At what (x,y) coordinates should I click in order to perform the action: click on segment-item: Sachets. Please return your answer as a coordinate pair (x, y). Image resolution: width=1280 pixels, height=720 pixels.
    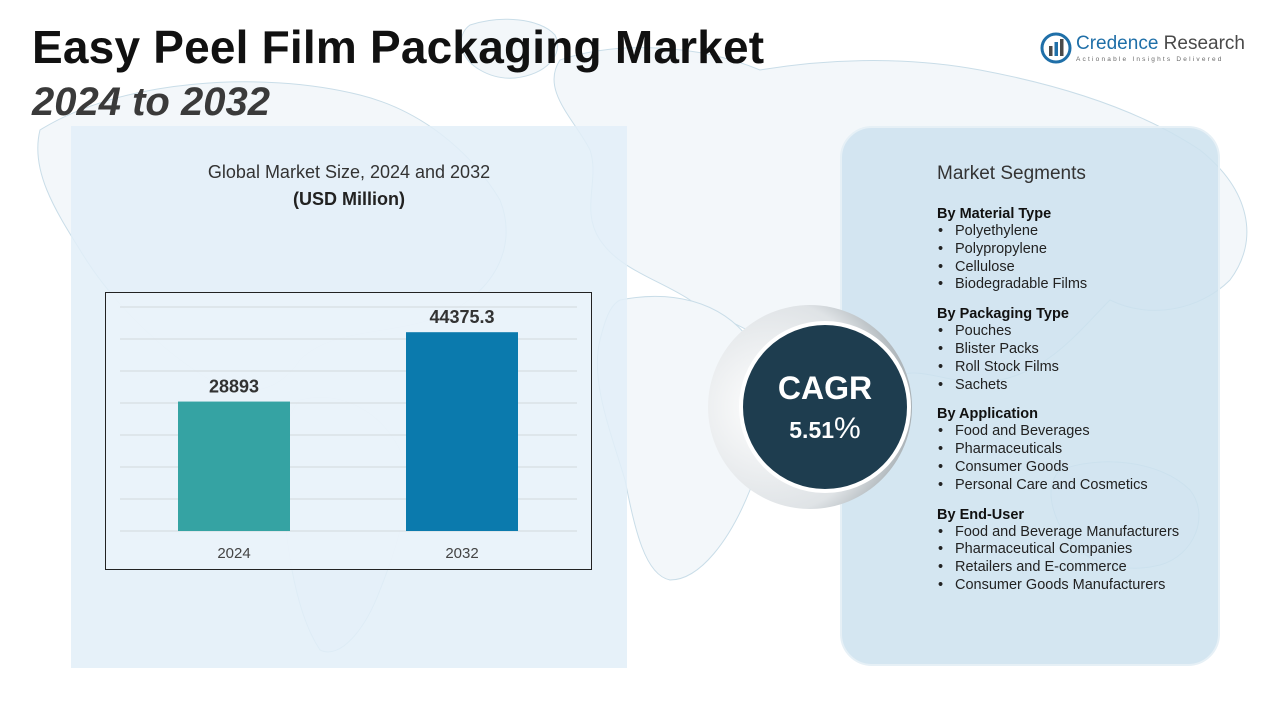
    Looking at the image, I should click on (1077, 386).